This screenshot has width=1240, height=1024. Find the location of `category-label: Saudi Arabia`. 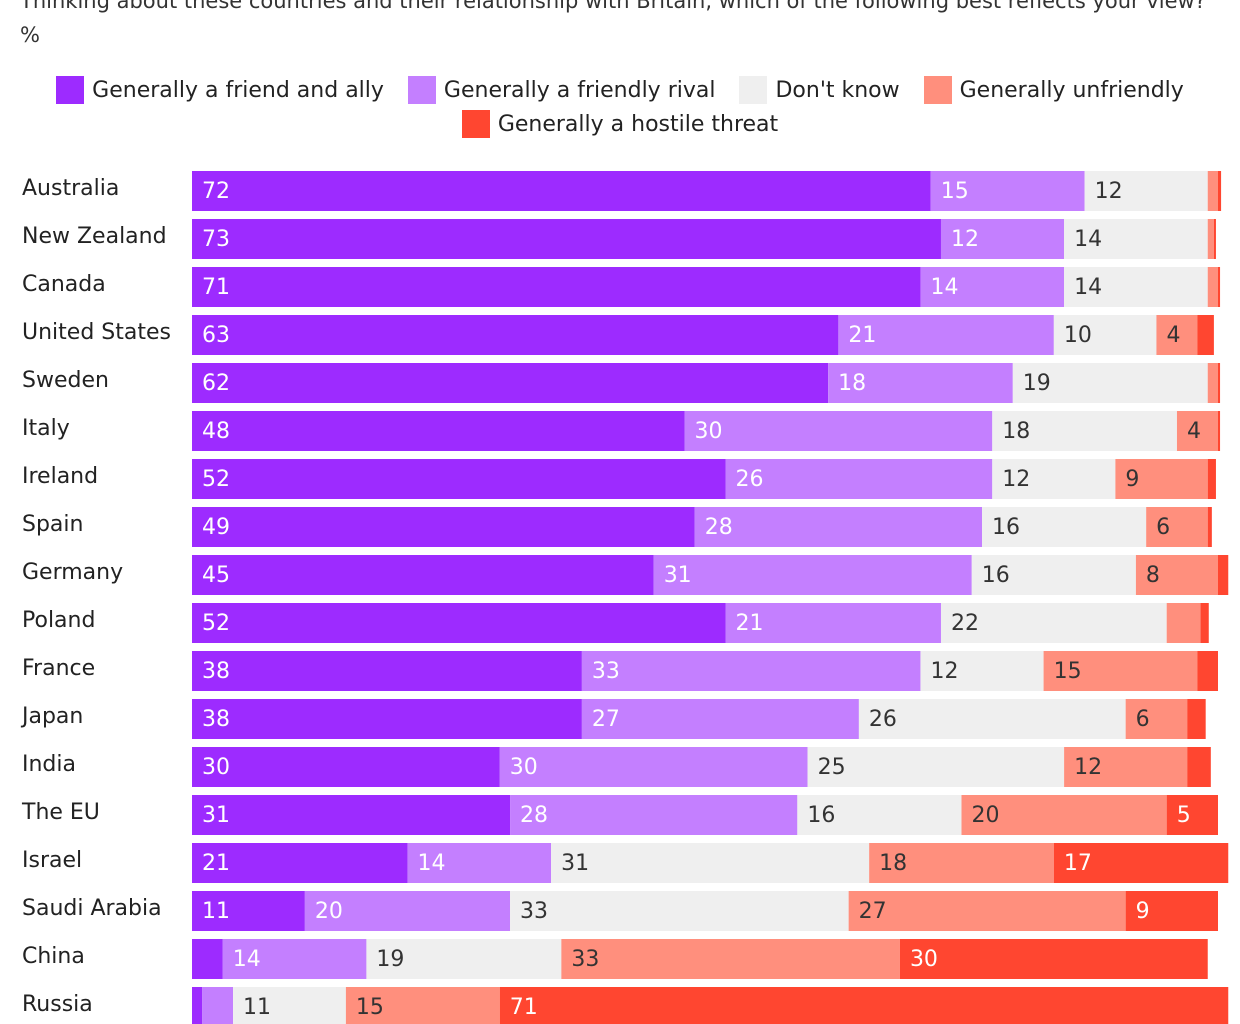

category-label: Saudi Arabia is located at coordinates (92, 908).